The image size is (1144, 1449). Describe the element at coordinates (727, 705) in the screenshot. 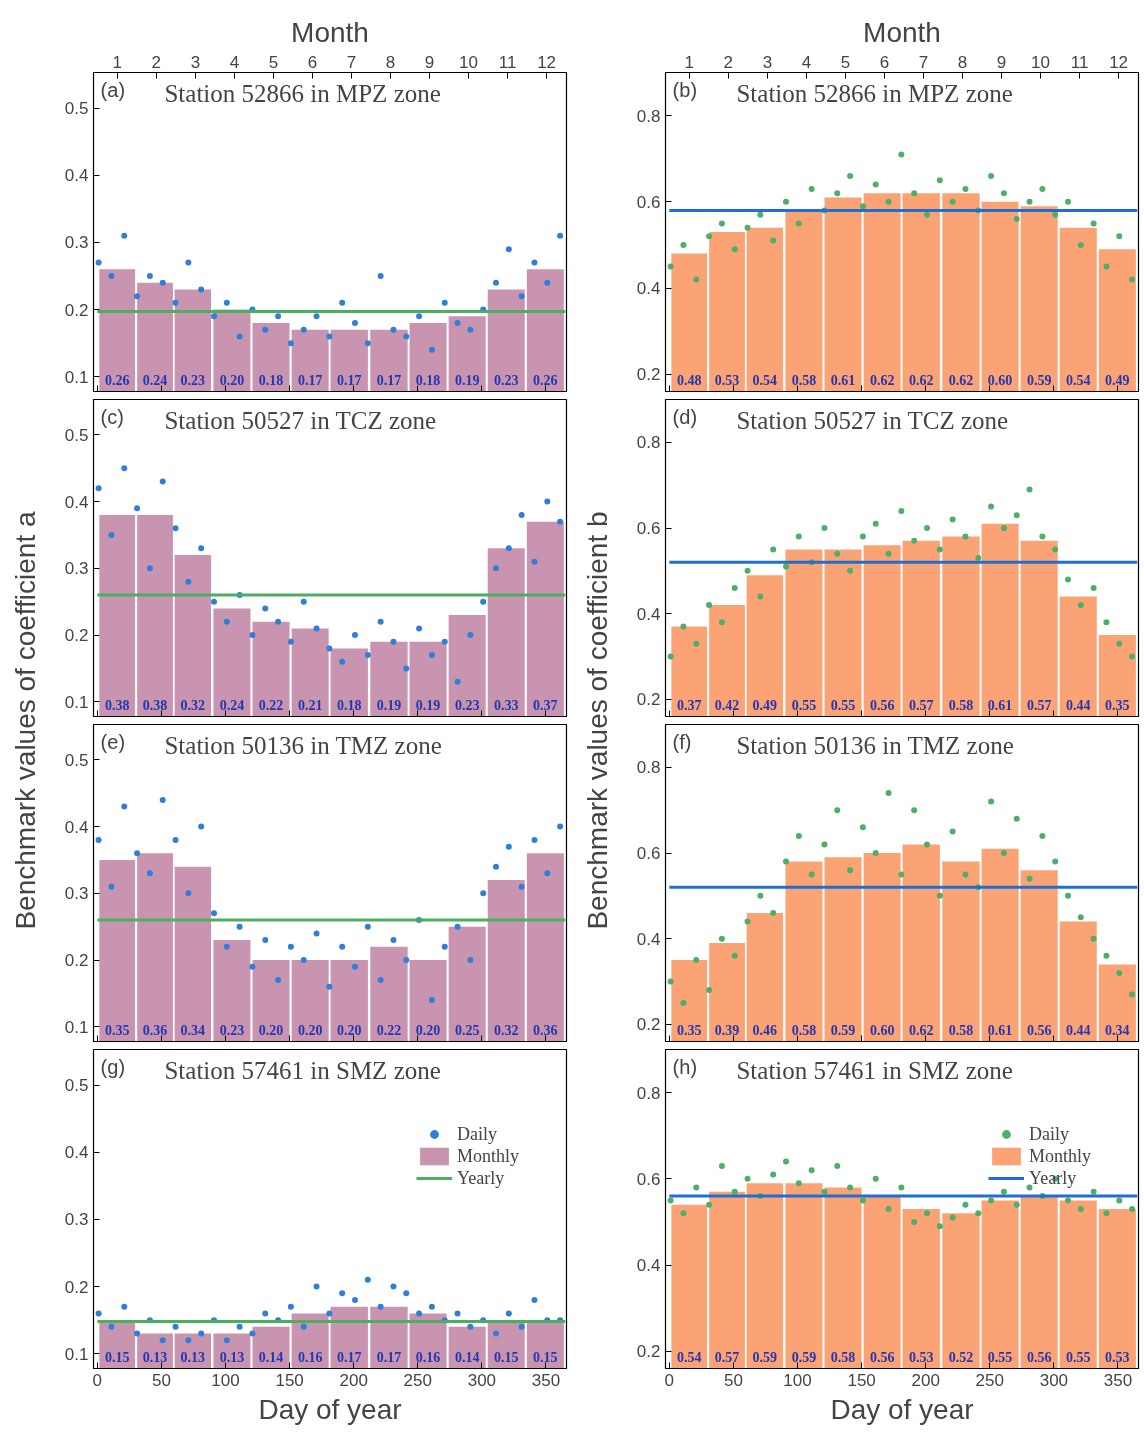

I see `data-label: 0.42` at that location.